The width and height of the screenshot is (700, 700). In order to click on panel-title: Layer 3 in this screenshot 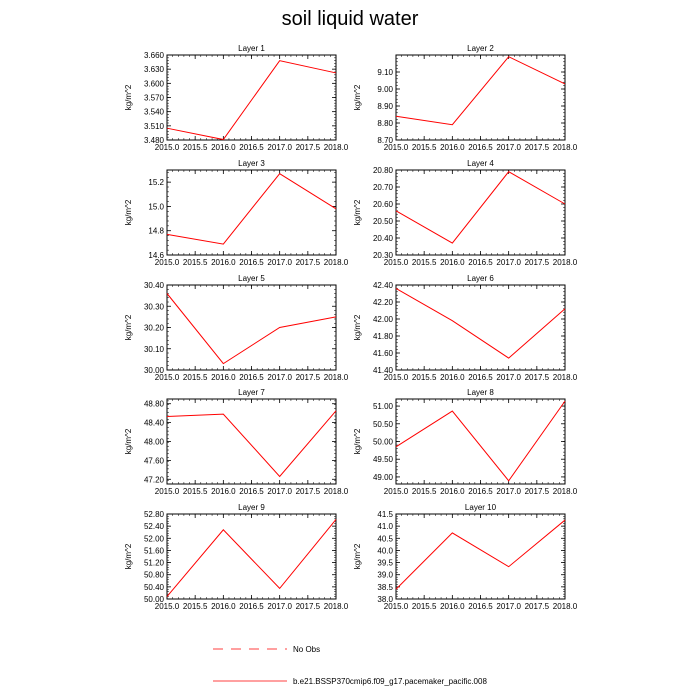, I will do `click(251, 163)`.